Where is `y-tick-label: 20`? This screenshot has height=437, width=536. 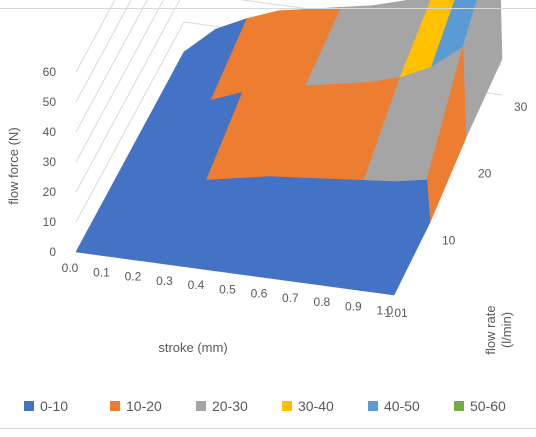
y-tick-label: 20 is located at coordinates (485, 174).